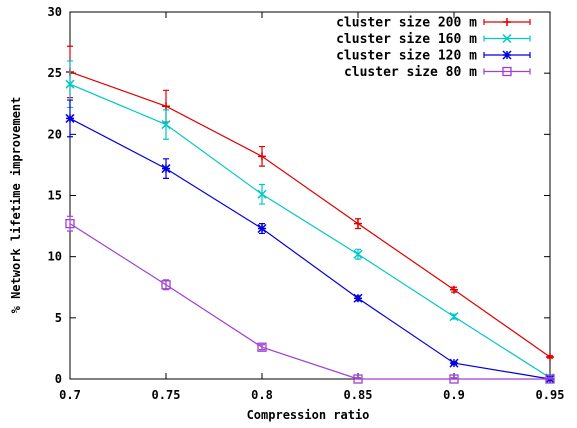 The width and height of the screenshot is (577, 428). I want to click on y-tick-label: 20, so click(55, 134).